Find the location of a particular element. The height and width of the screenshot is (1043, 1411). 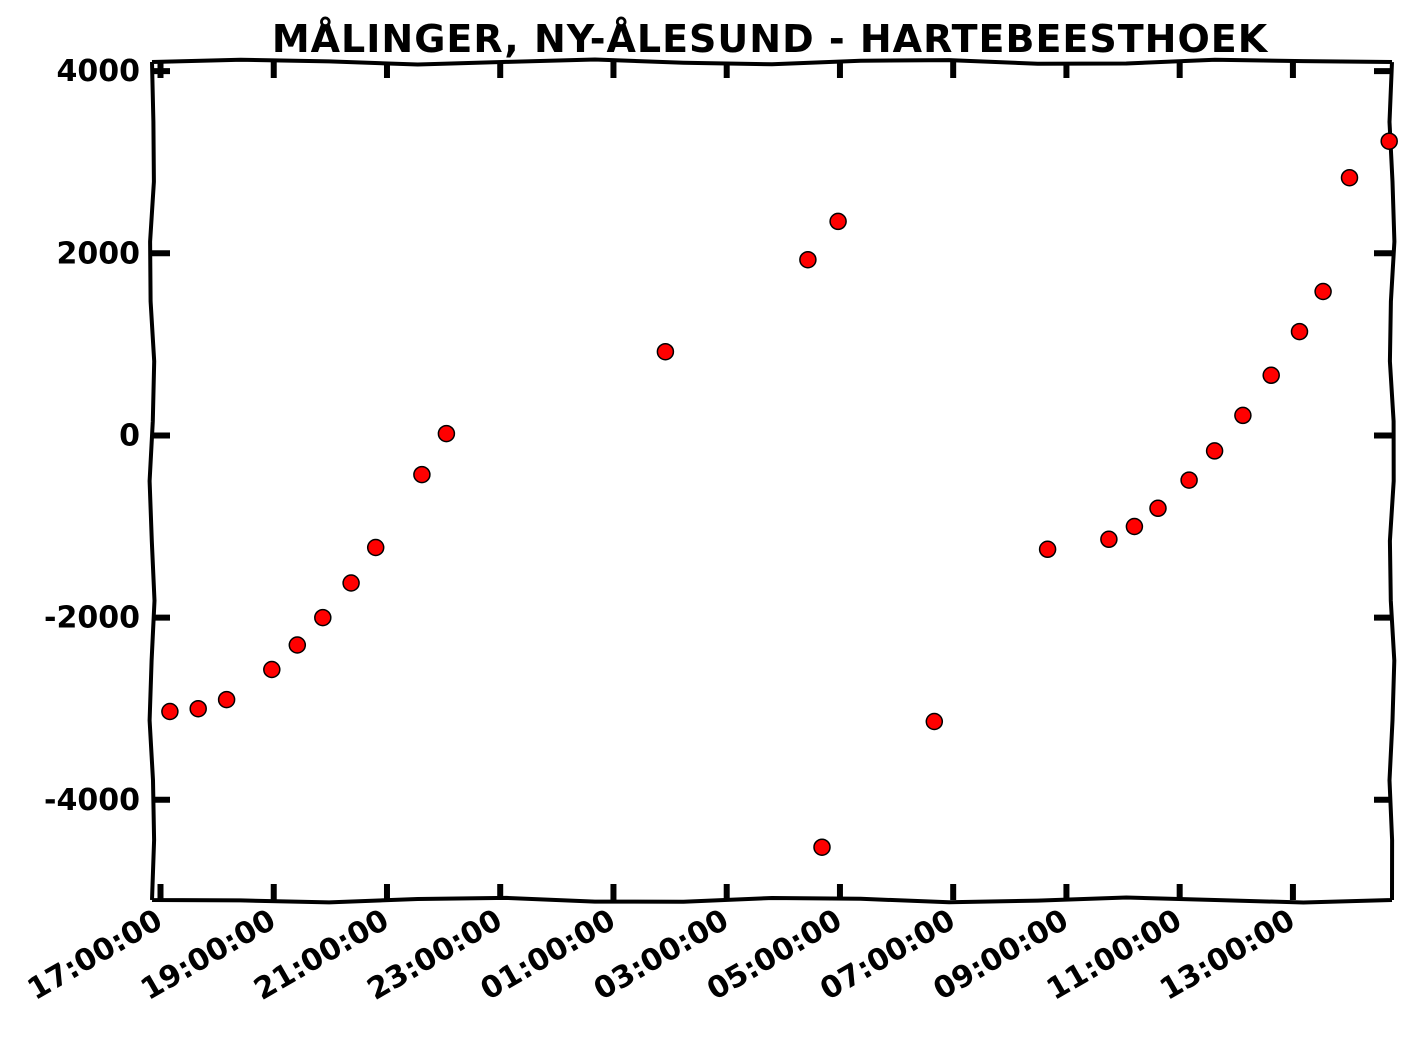

y-tick-label: 4000 is located at coordinates (99, 71).